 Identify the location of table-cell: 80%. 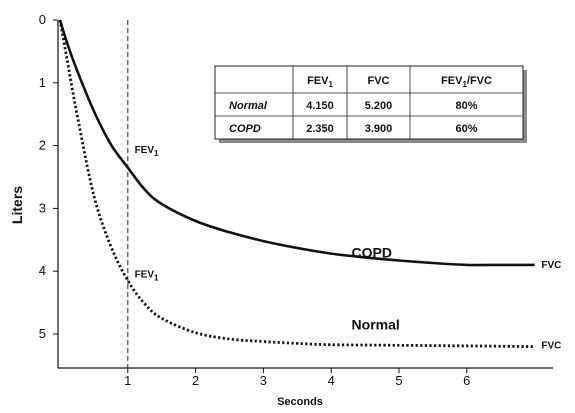
(466, 106).